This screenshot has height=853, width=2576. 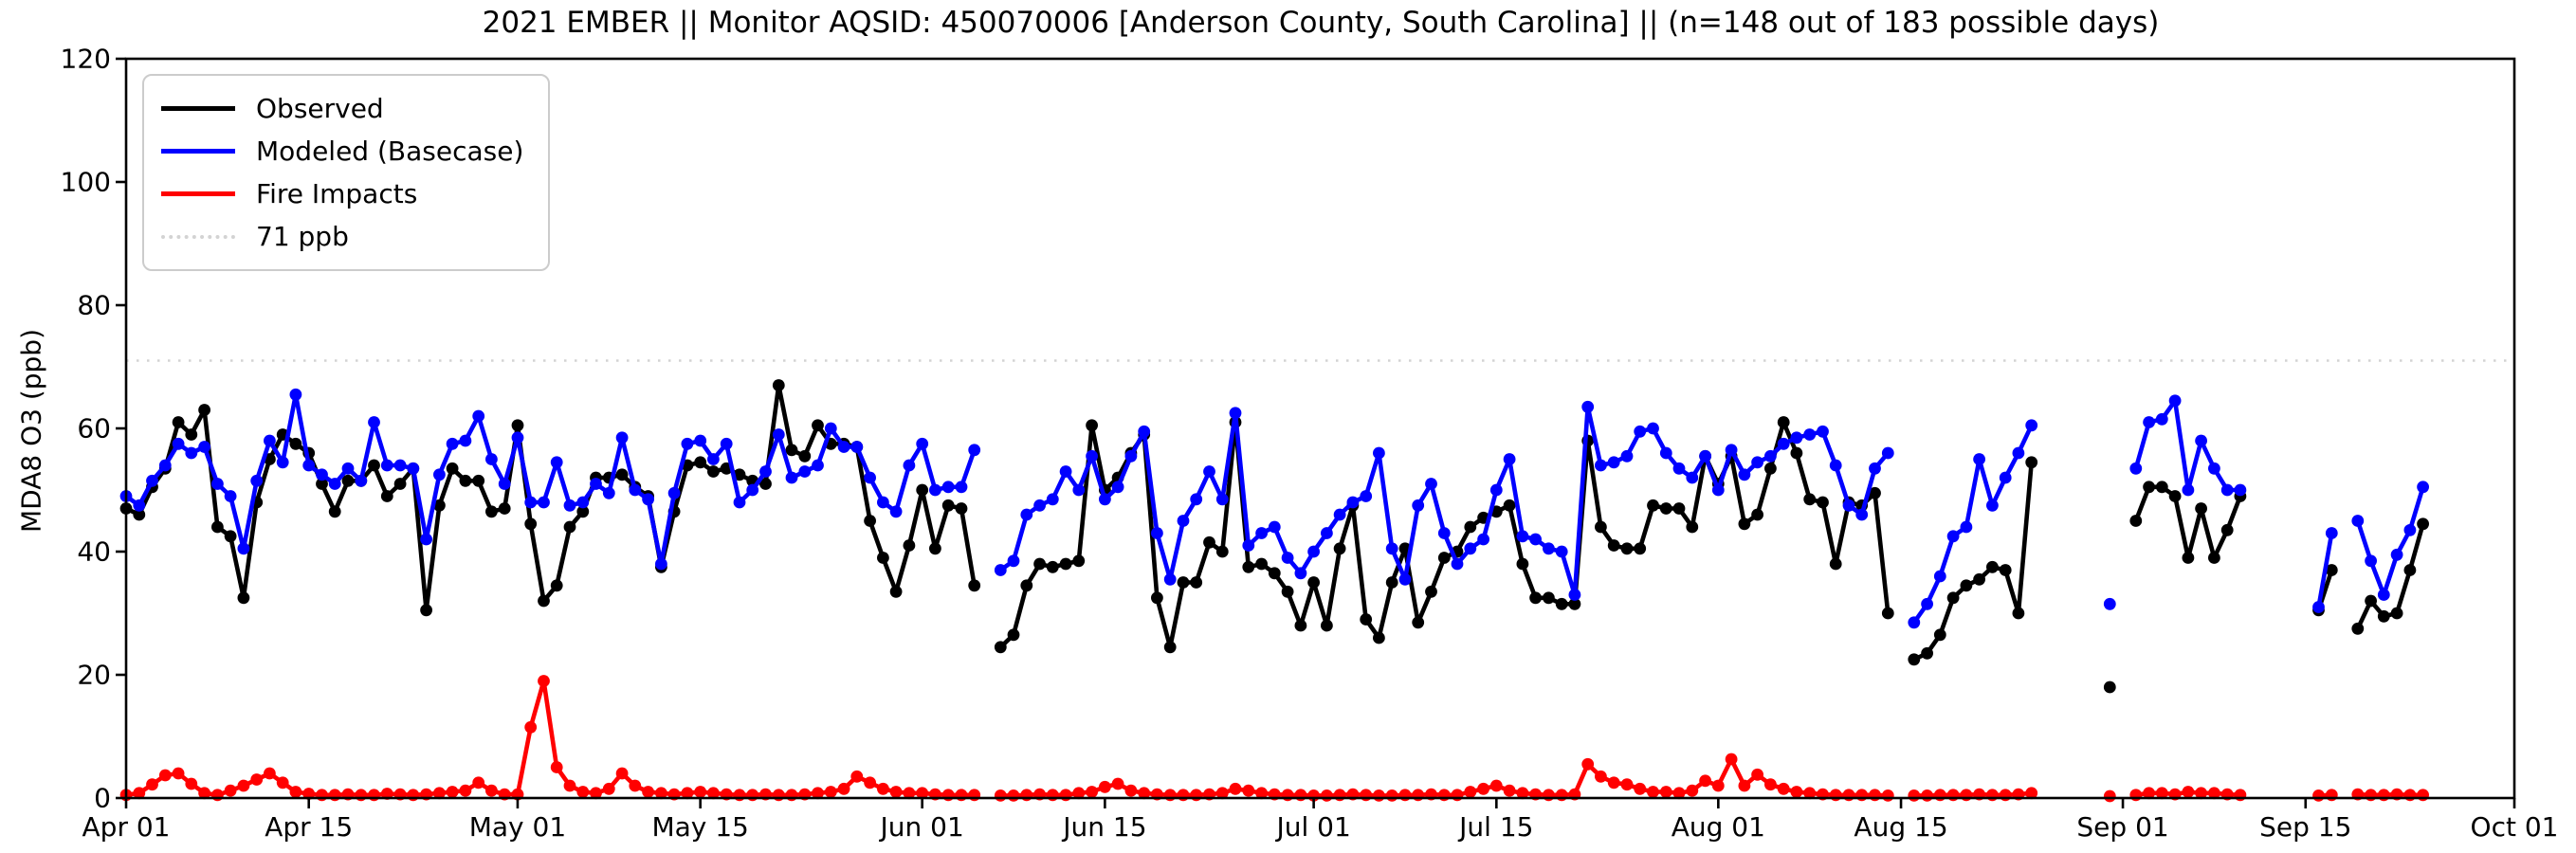 What do you see at coordinates (102, 798) in the screenshot?
I see `y-tick-label-0: 0` at bounding box center [102, 798].